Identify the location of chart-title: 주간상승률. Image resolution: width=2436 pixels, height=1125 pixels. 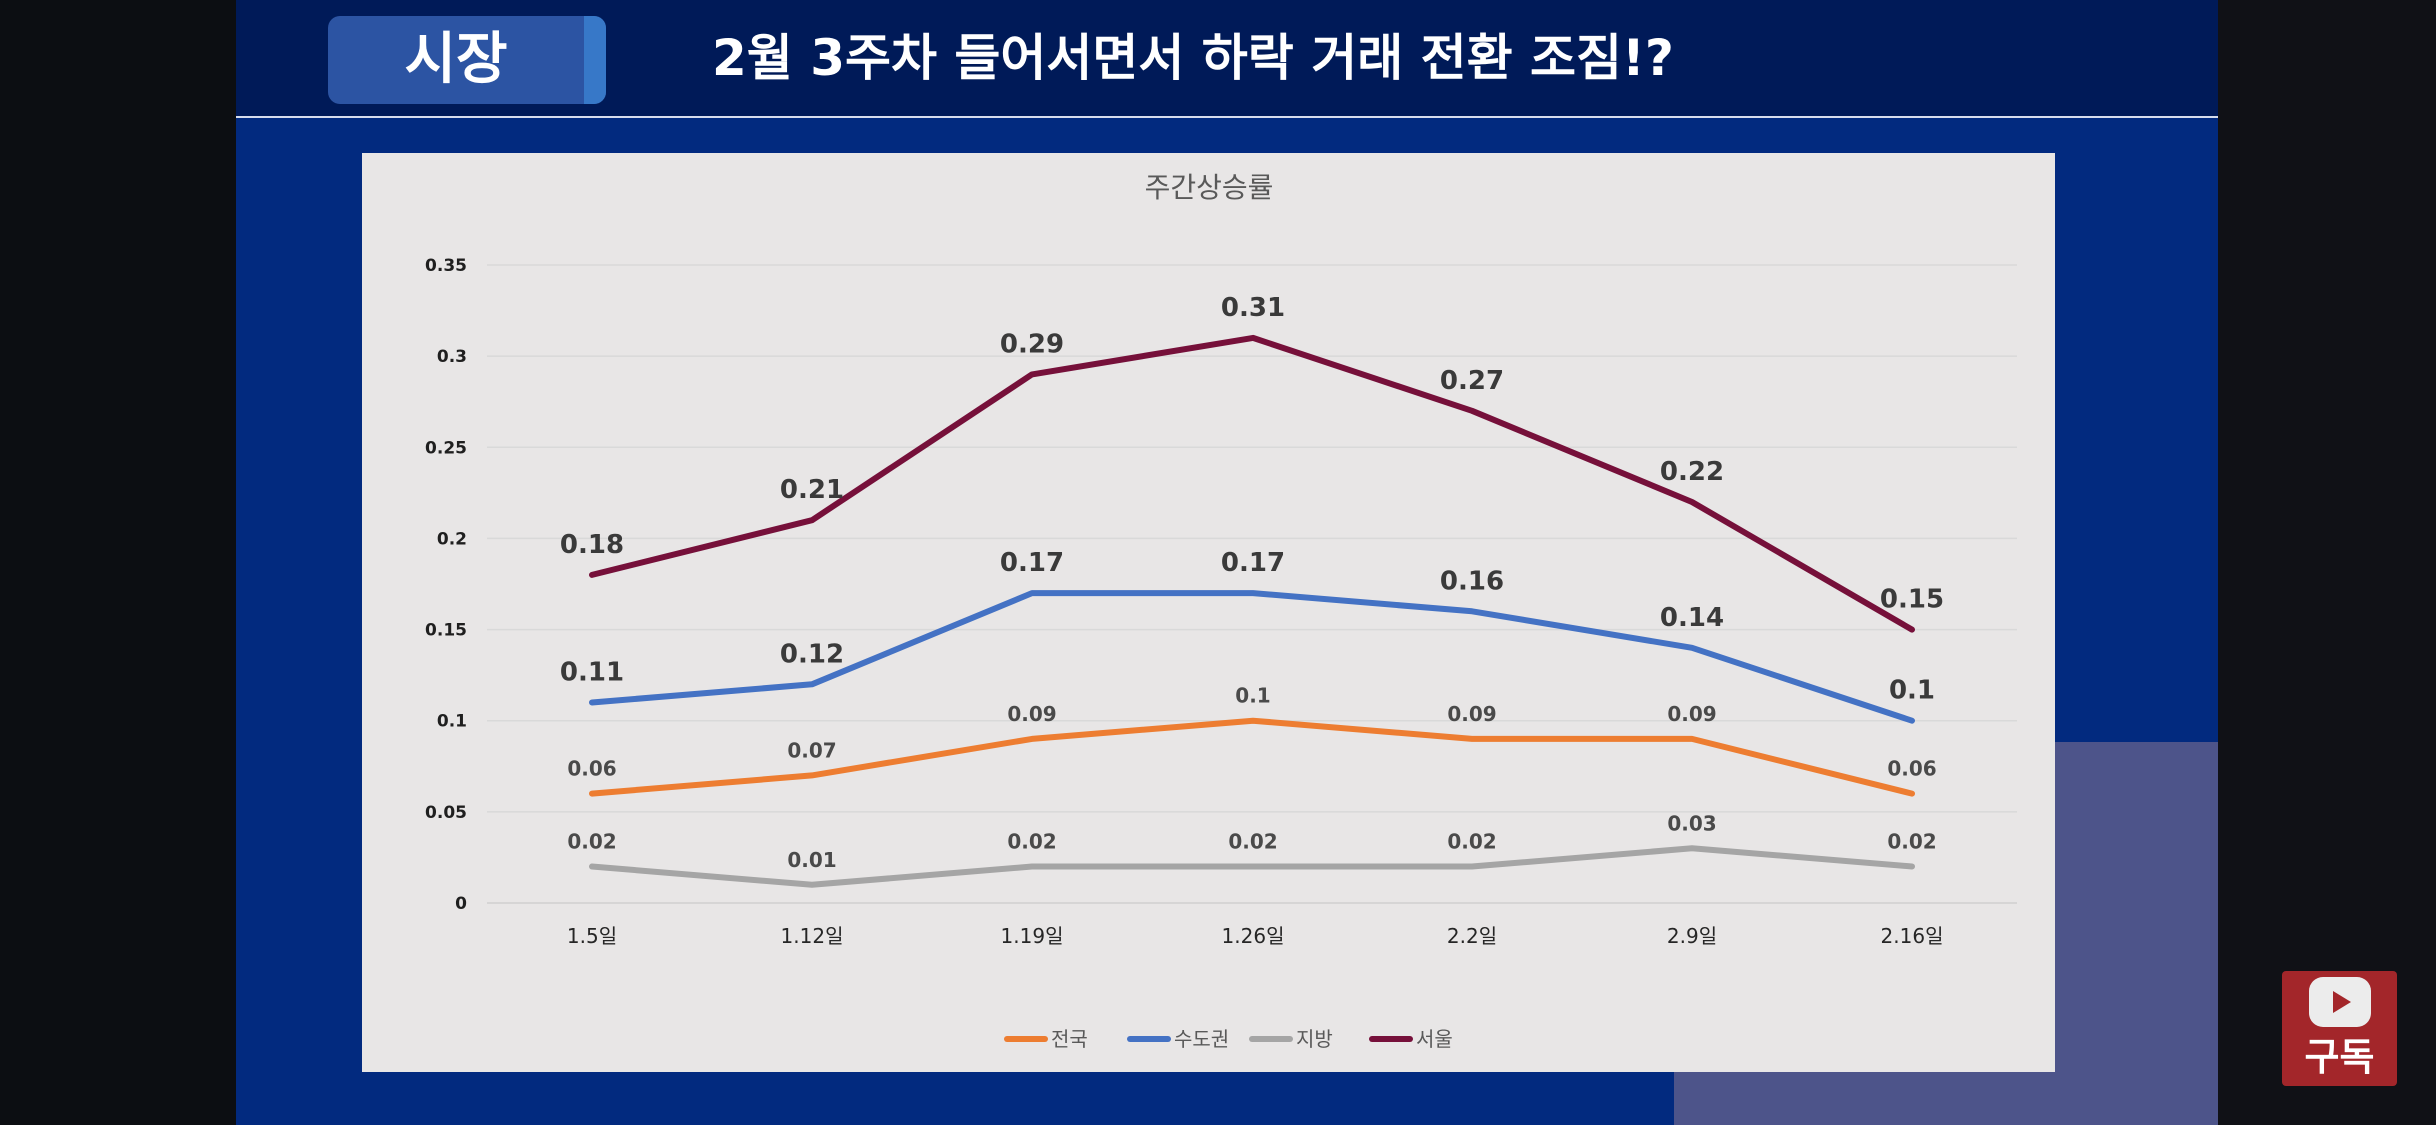
(1209, 187).